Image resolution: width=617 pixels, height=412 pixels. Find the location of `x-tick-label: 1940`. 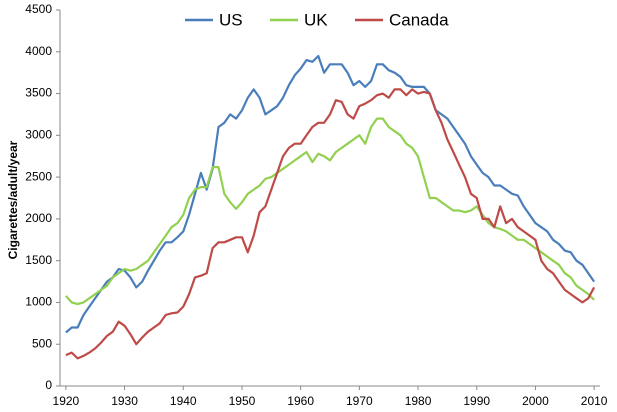

x-tick-label: 1940 is located at coordinates (183, 401).